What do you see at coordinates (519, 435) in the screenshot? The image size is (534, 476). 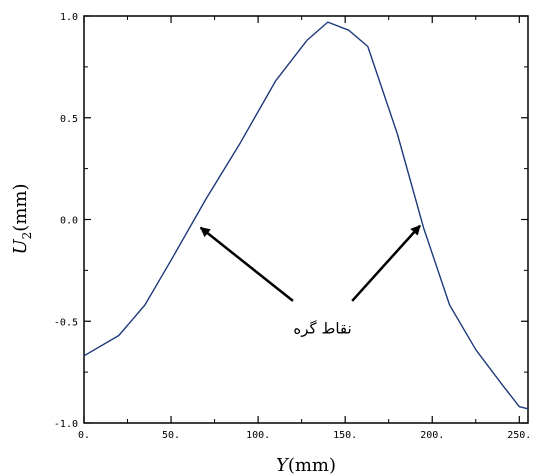 I see `x-tick-label: 250.` at bounding box center [519, 435].